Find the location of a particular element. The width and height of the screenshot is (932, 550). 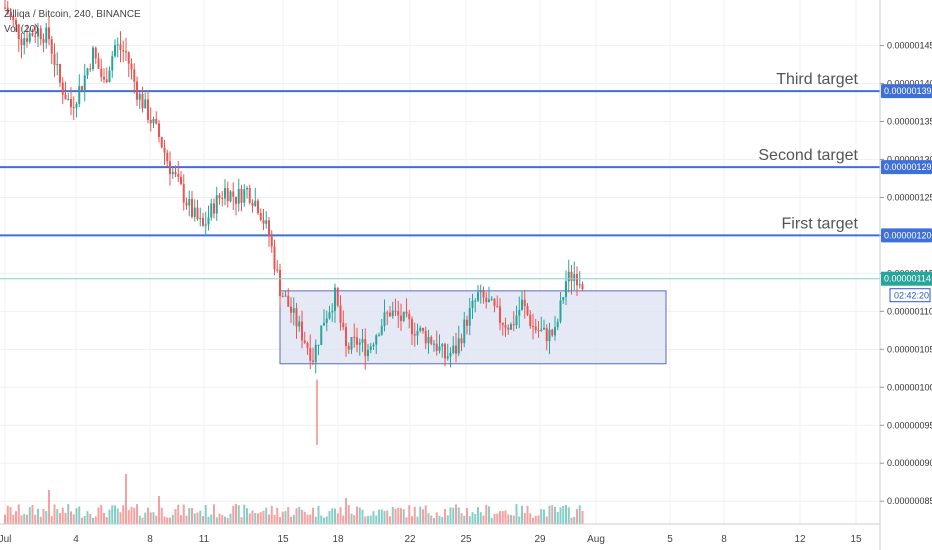

countdown-badge is located at coordinates (910, 295).